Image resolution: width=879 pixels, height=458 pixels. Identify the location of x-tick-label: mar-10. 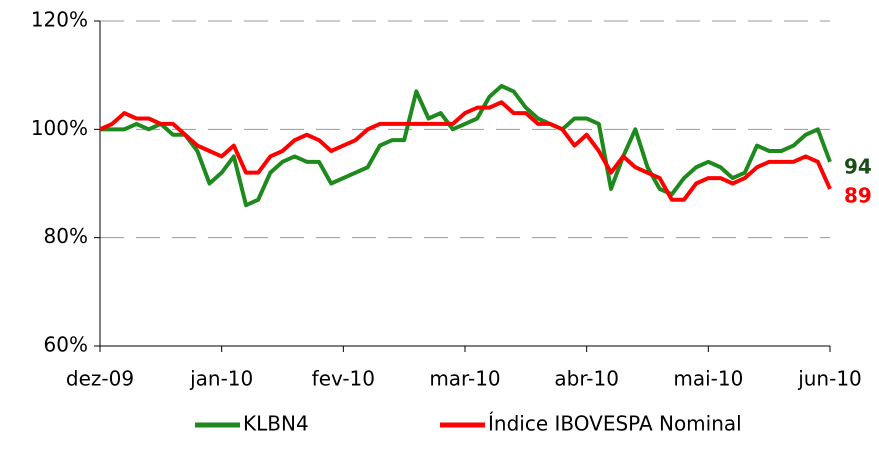
(464, 379).